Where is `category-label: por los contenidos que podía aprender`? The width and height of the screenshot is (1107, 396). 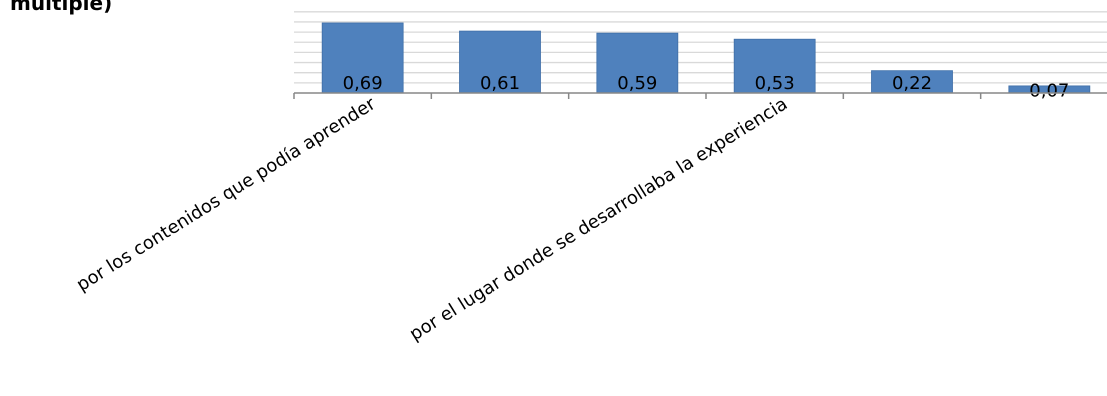
category-label: por los contenidos que podía aprender is located at coordinates (226, 194).